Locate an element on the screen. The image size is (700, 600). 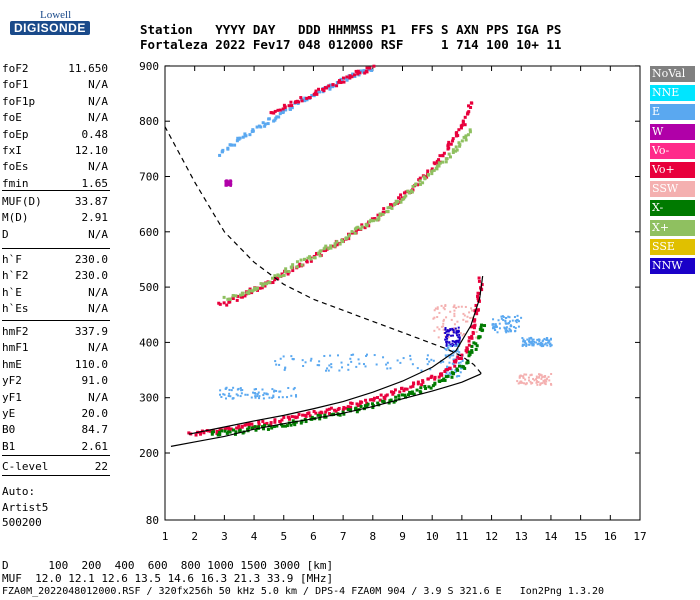
param-separator is located at coordinates (56, 320).